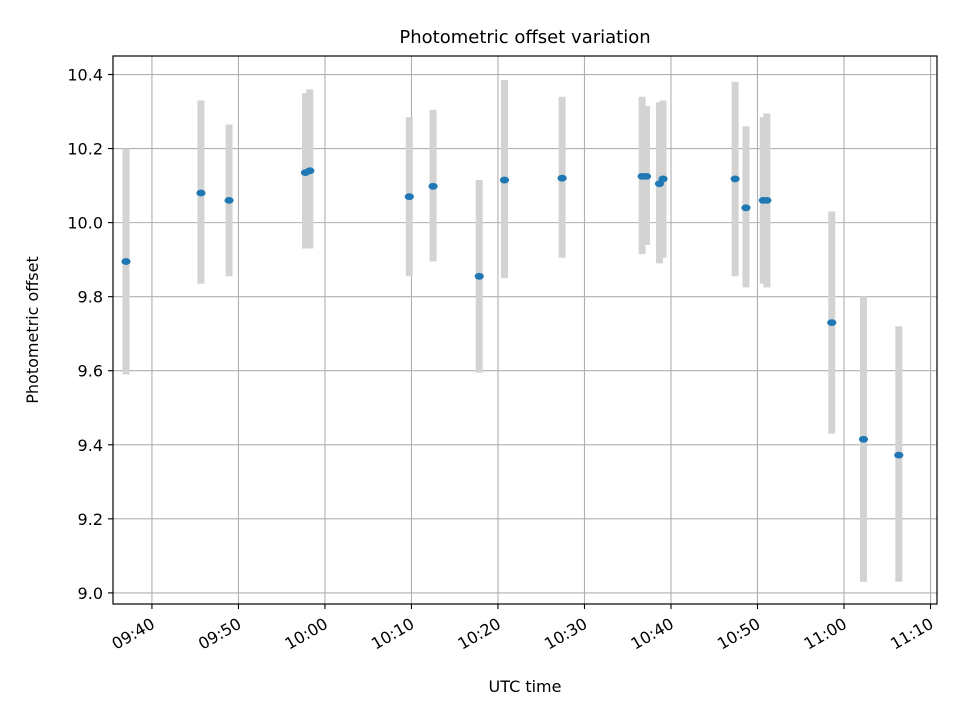 The image size is (960, 720). Describe the element at coordinates (90, 519) in the screenshot. I see `y-tick-label: 9.2` at that location.